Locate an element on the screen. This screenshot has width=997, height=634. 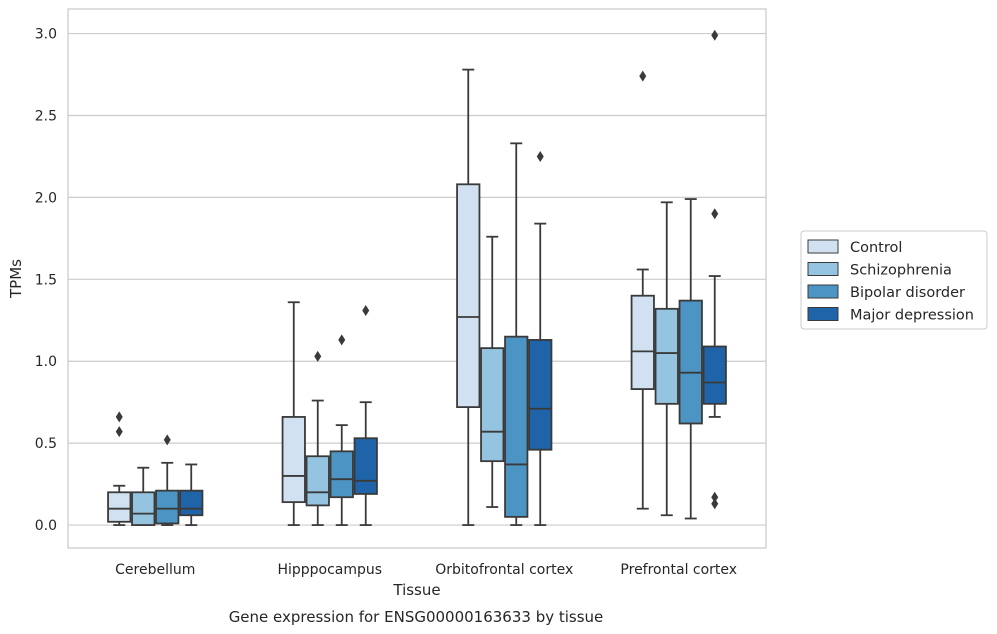
y-tick-label: 1.5 is located at coordinates (46, 280).